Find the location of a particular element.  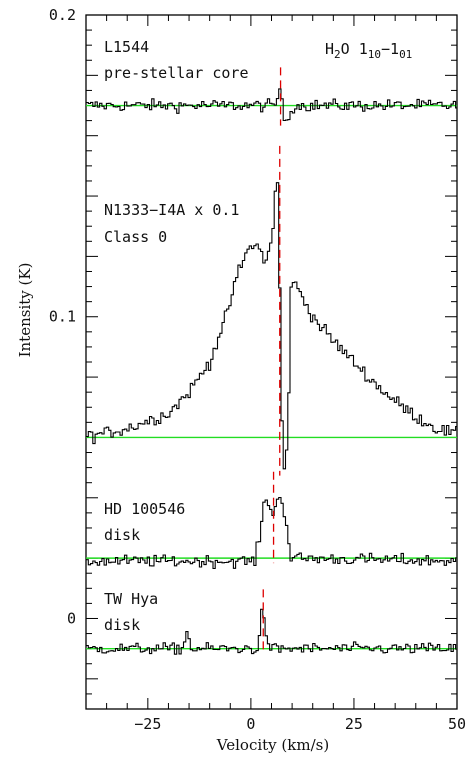

transition-label: H2O 110−101 is located at coordinates (368, 50).